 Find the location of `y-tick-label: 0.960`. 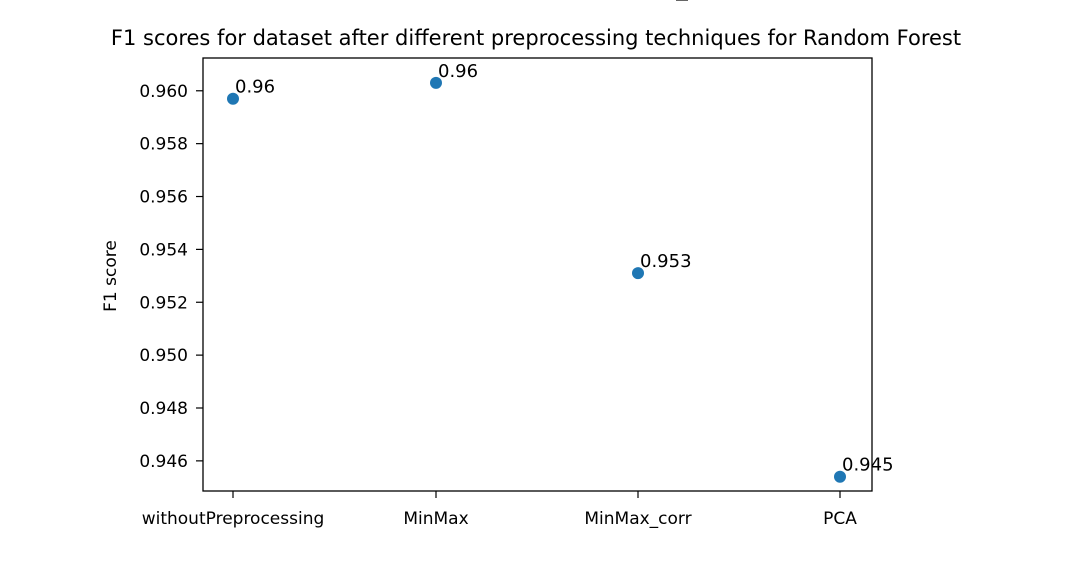

y-tick-label: 0.960 is located at coordinates (163, 92).